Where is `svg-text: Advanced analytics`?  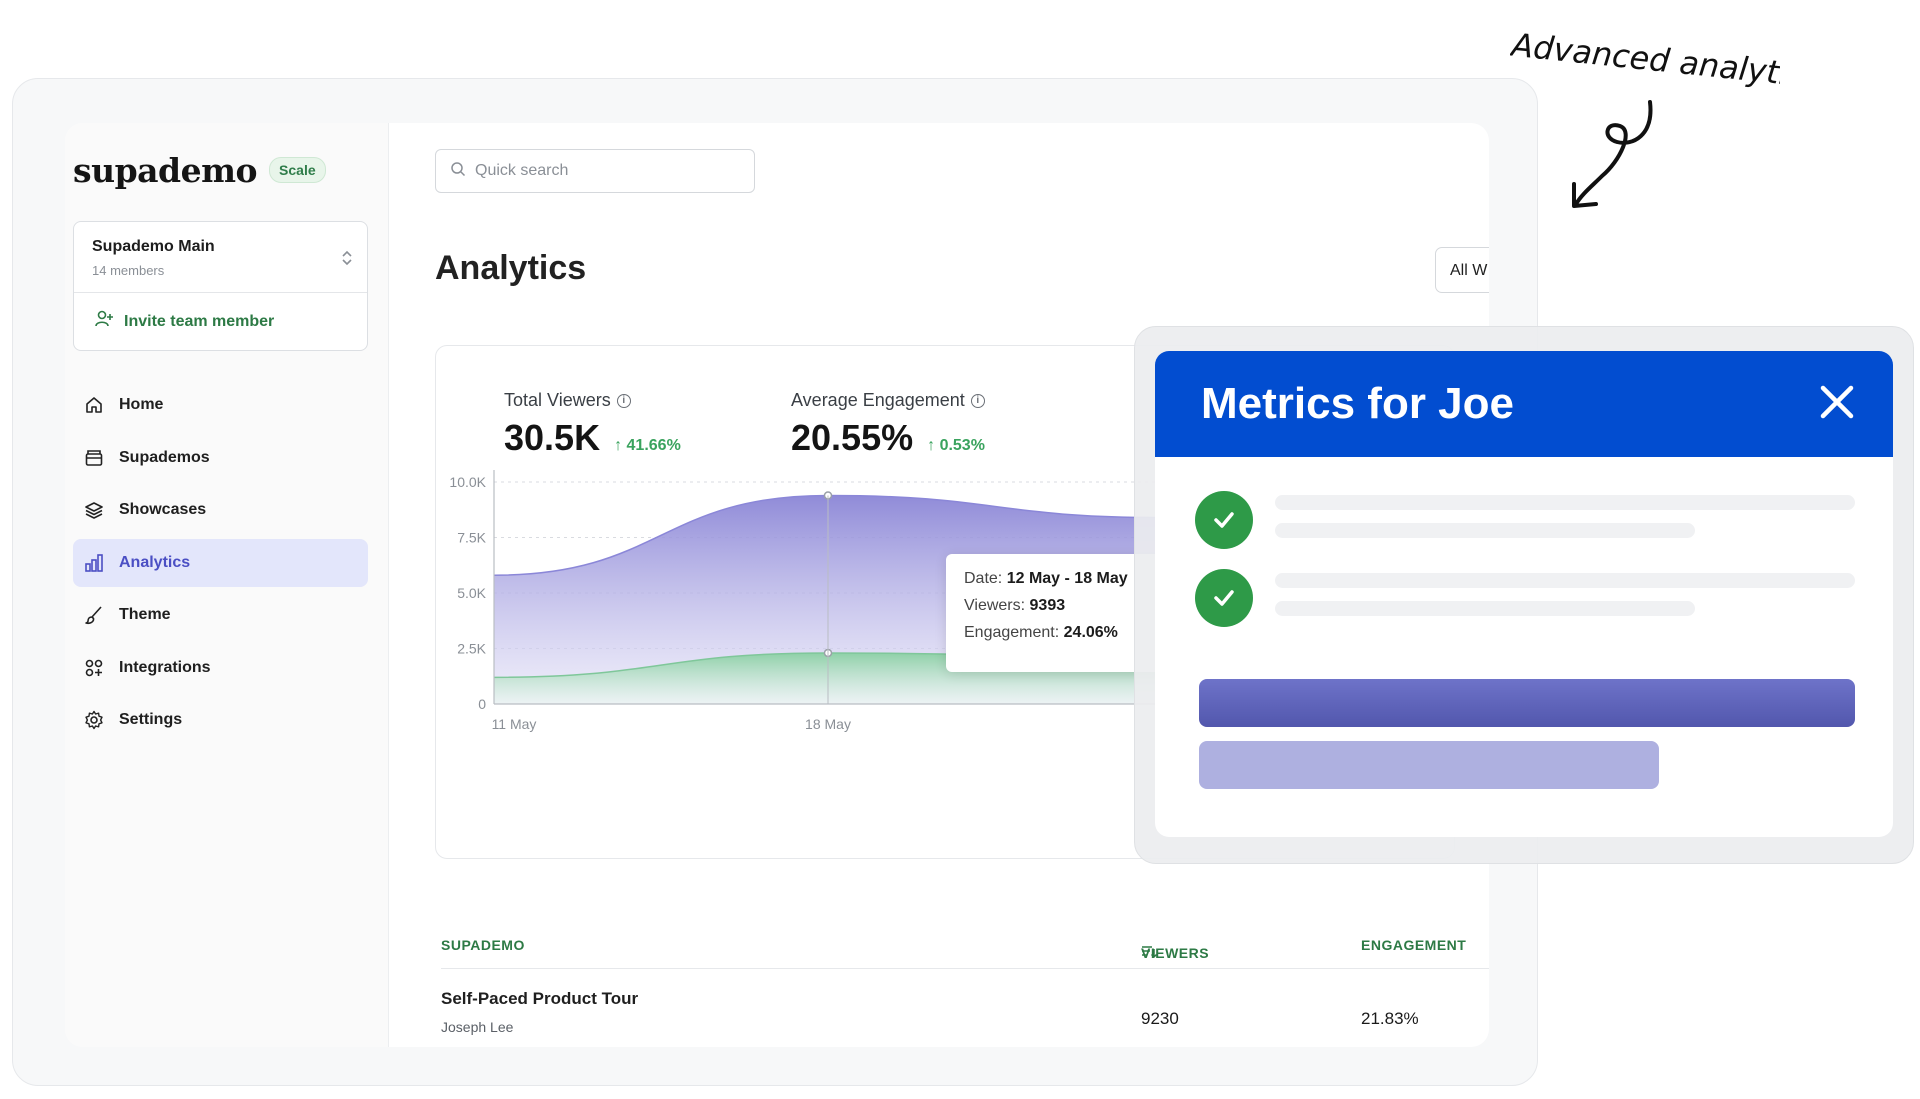 svg-text: Advanced analytics is located at coordinates (1645, 62).